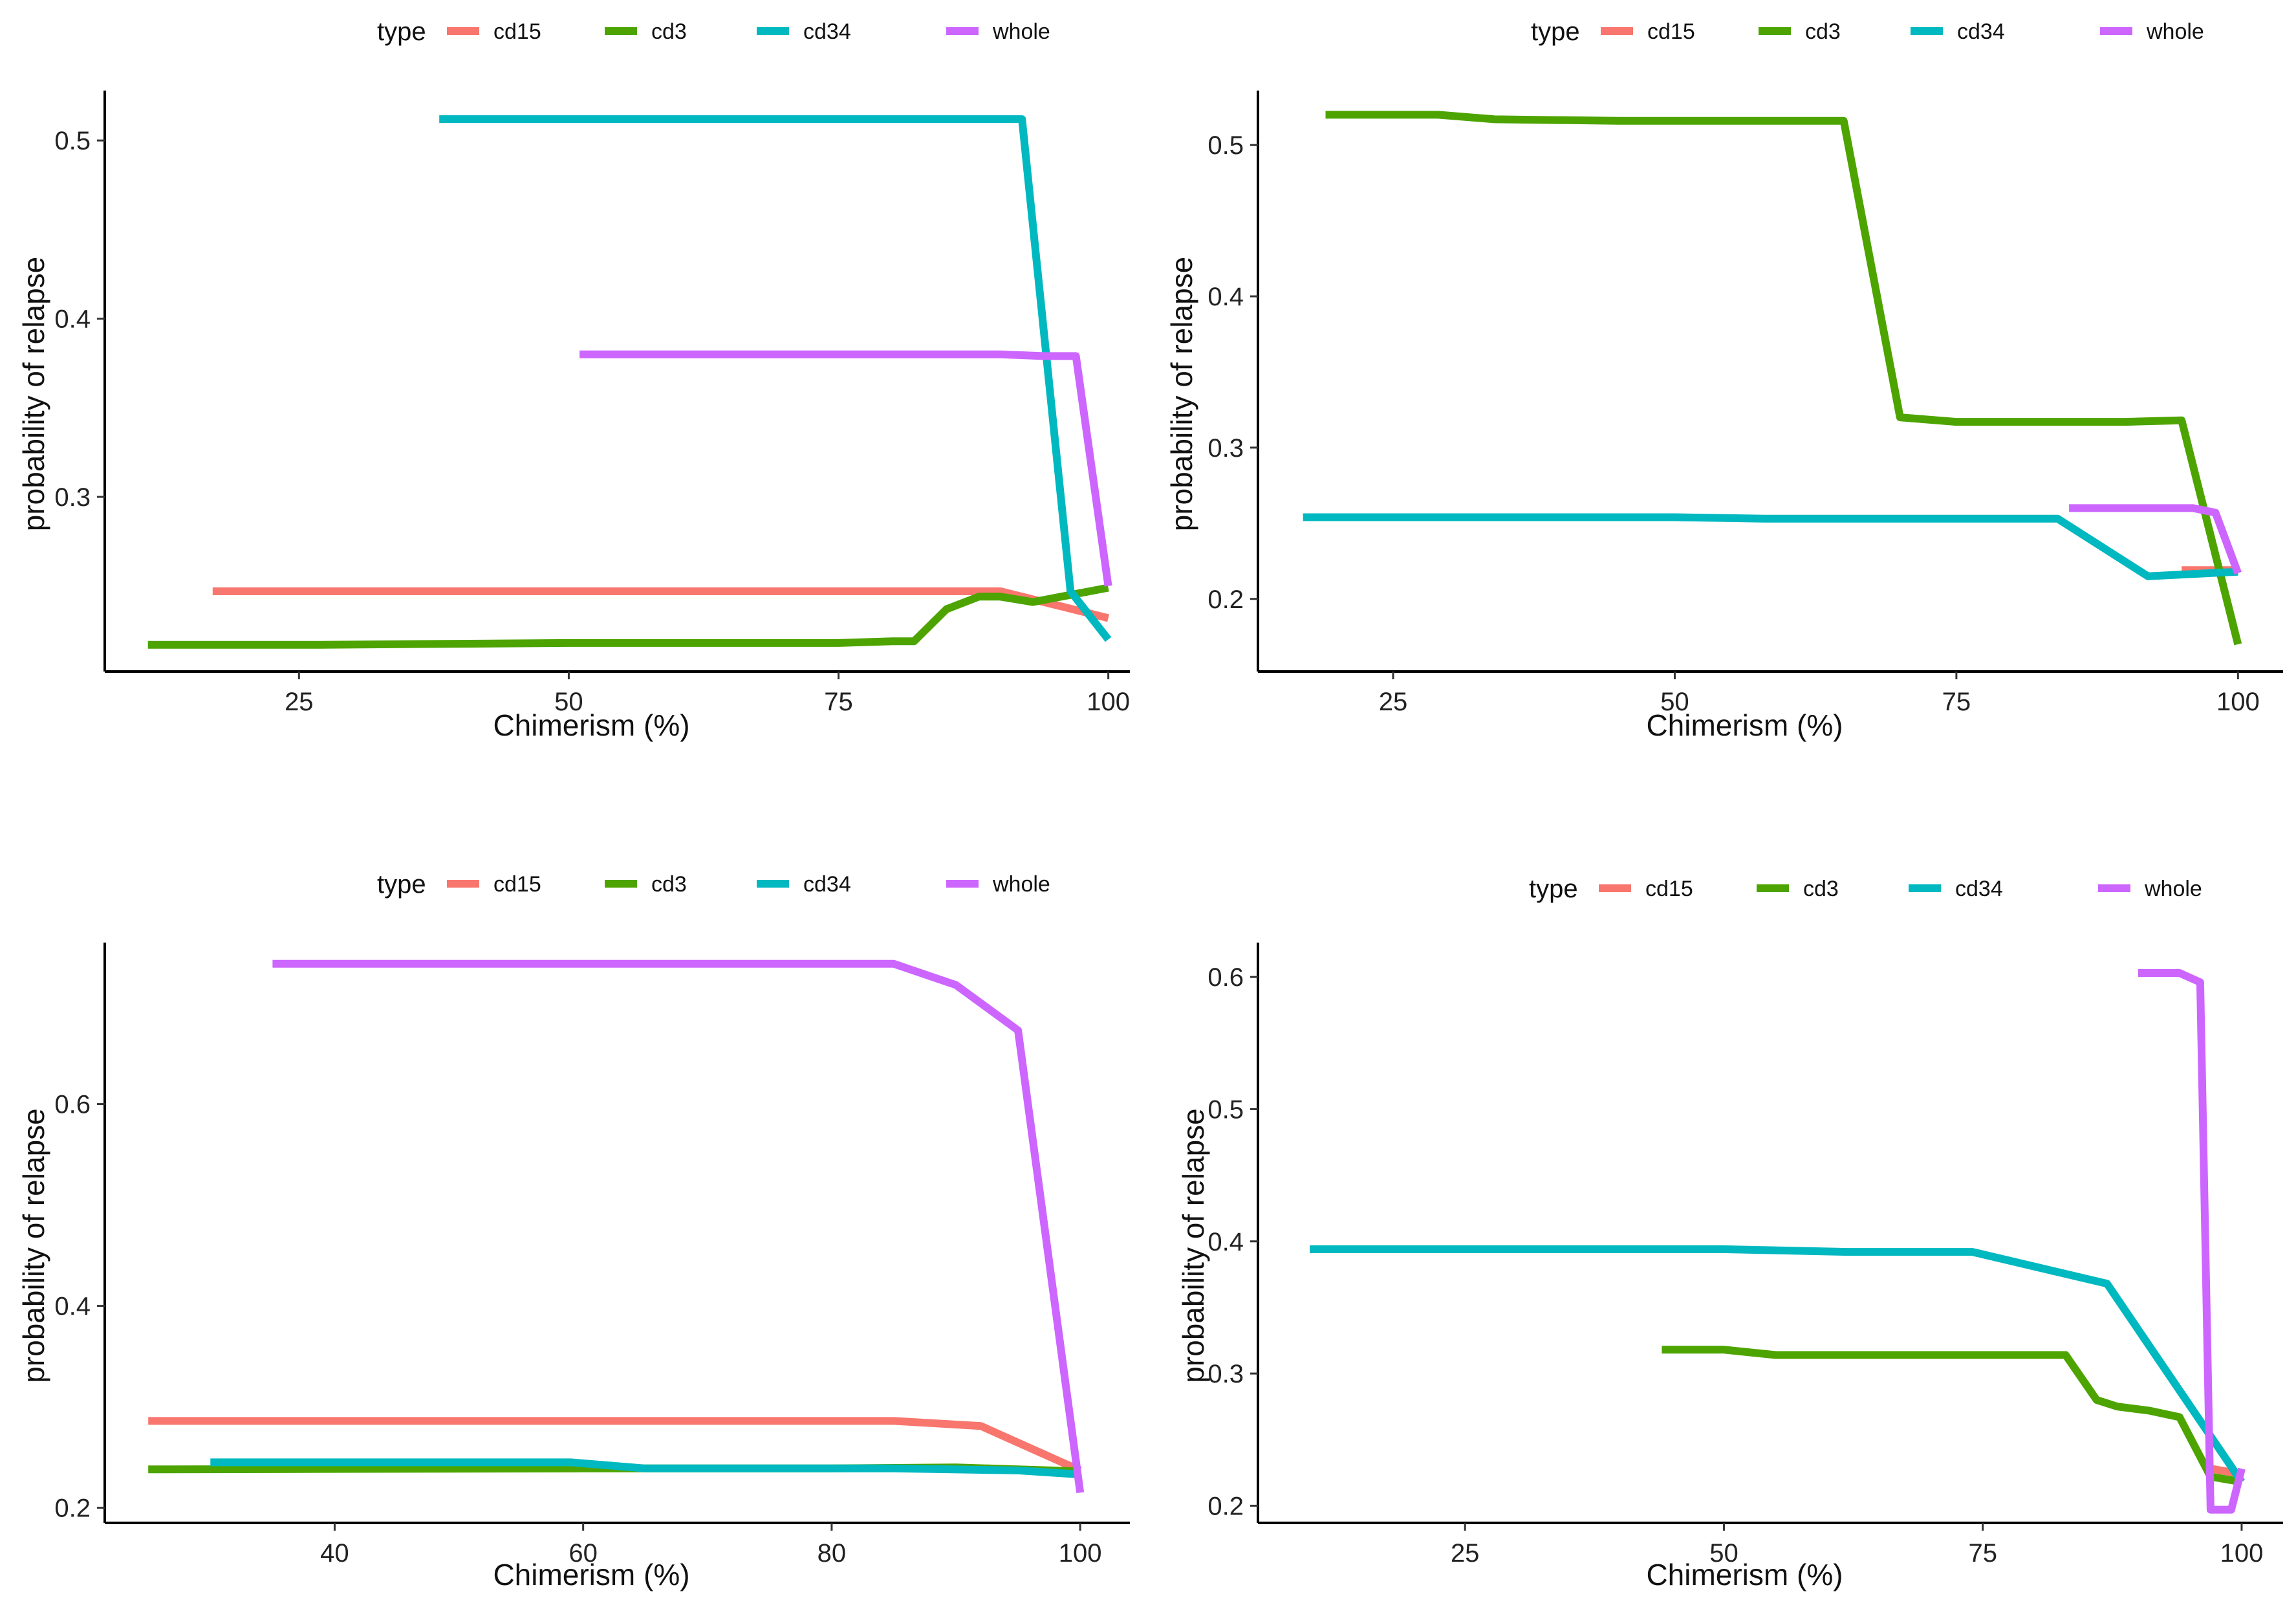 This screenshot has height=1607, width=2296. I want to click on x-tick-label: 40, so click(334, 1553).